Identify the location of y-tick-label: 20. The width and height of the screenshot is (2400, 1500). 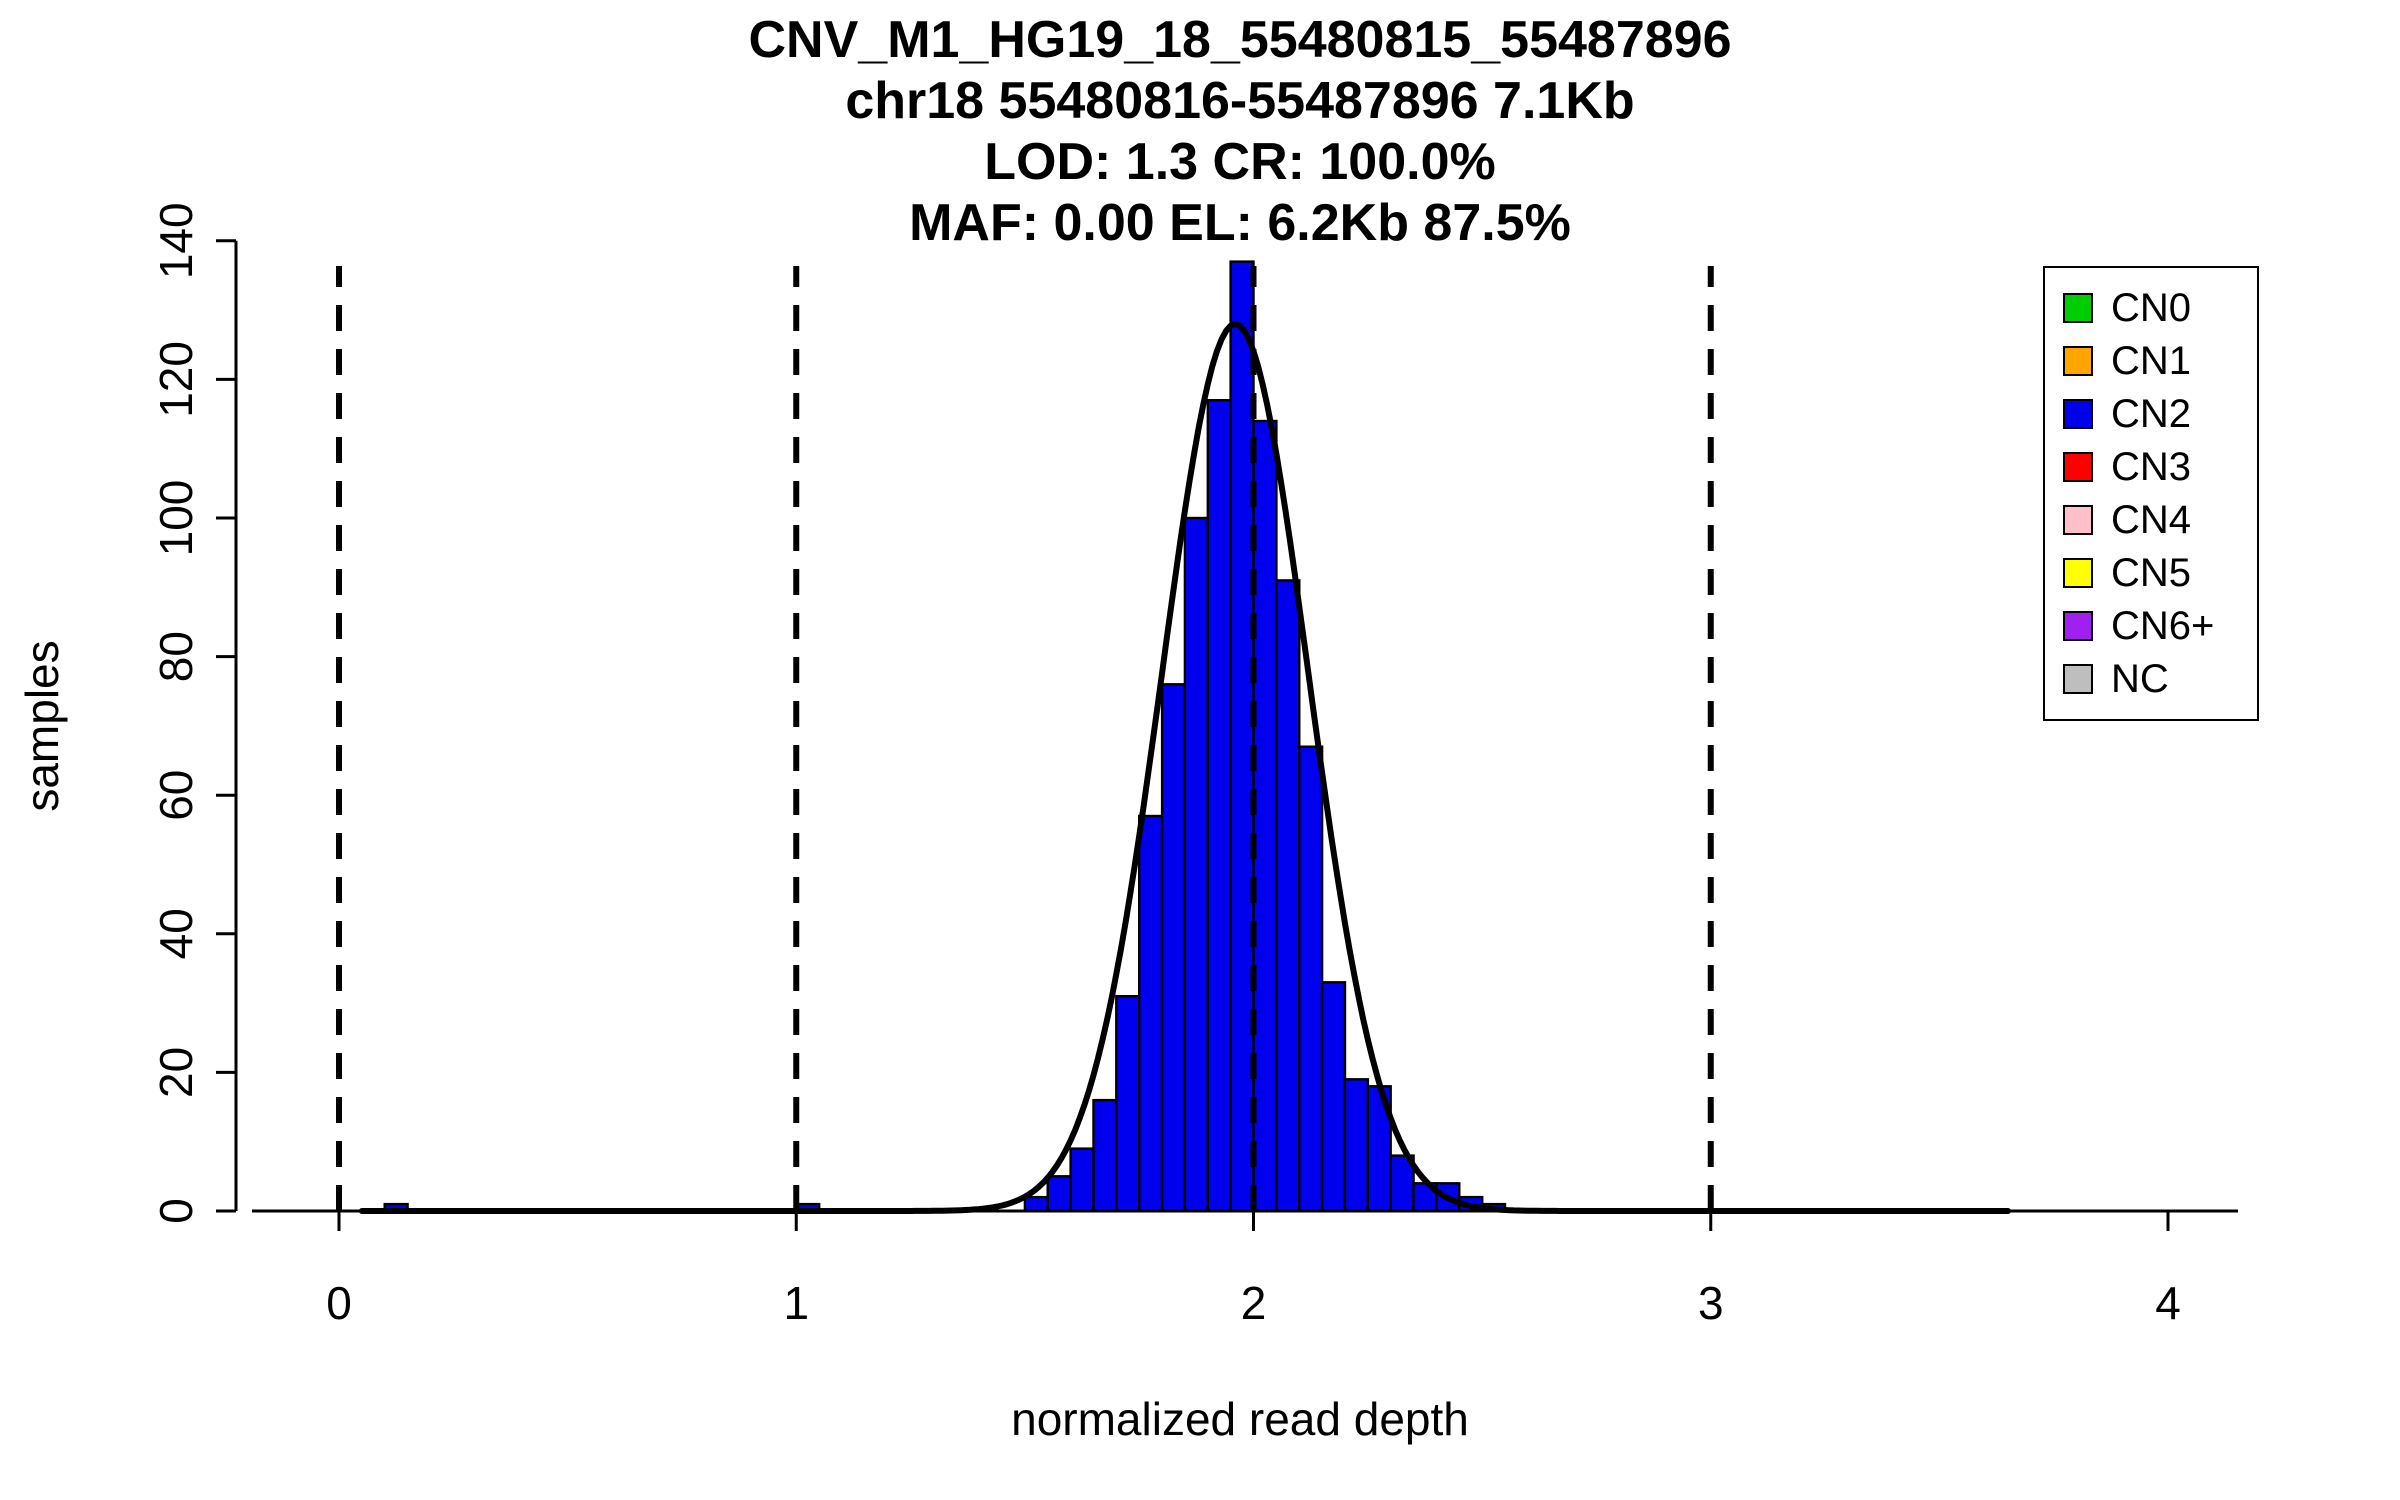
(176, 1072).